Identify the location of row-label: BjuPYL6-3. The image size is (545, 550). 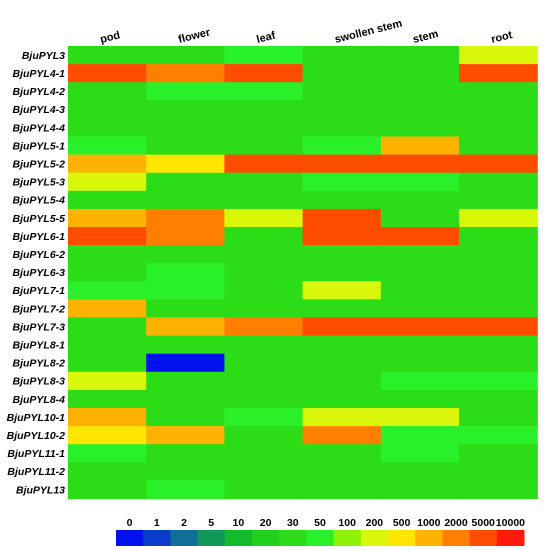
(38, 273).